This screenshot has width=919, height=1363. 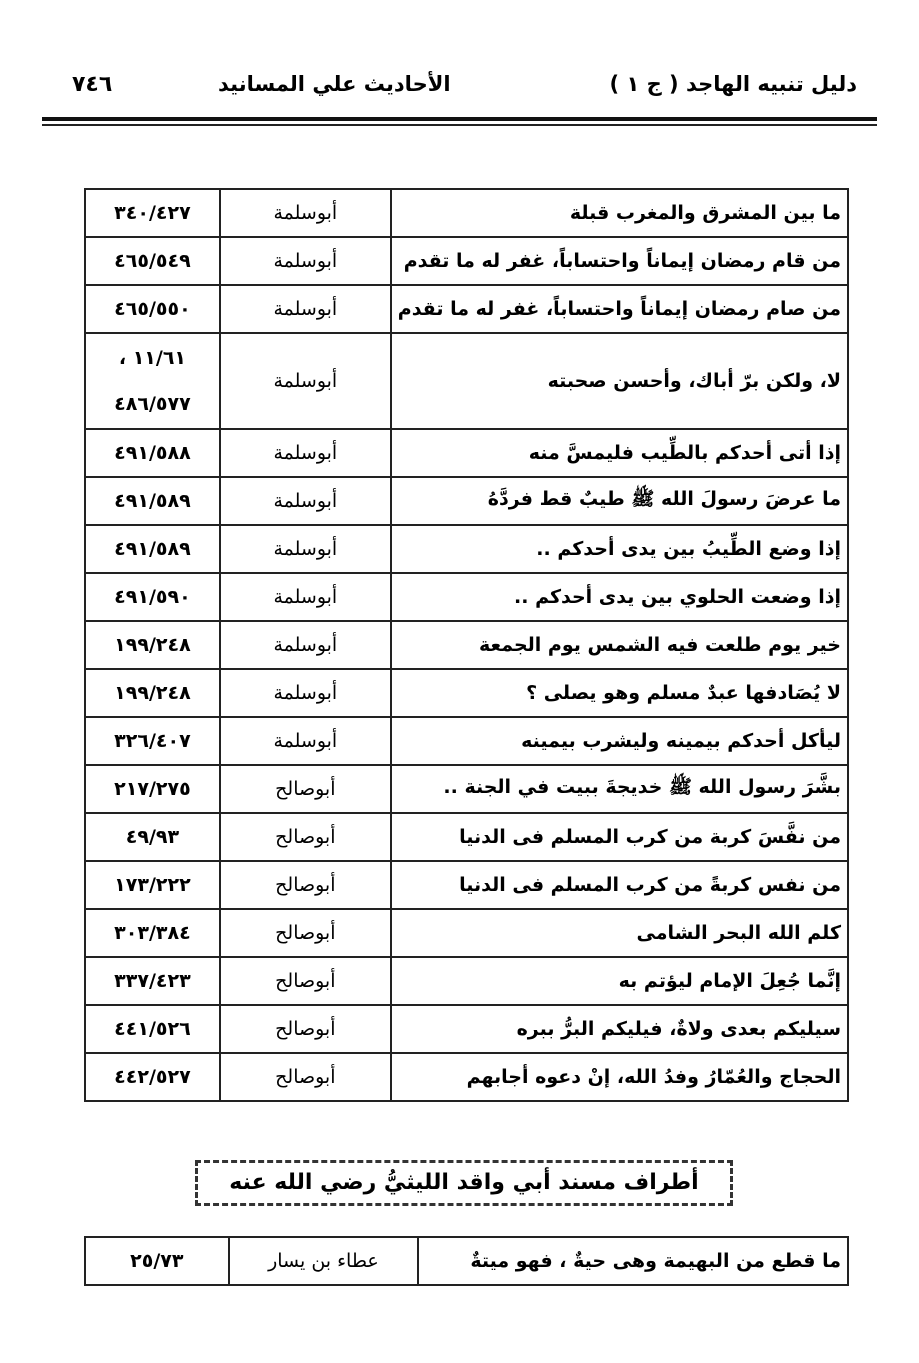 I want to click on hadith-text: إذا أتى أحدكم بالطِّيب فليمسَّ منه, so click(x=619, y=453).